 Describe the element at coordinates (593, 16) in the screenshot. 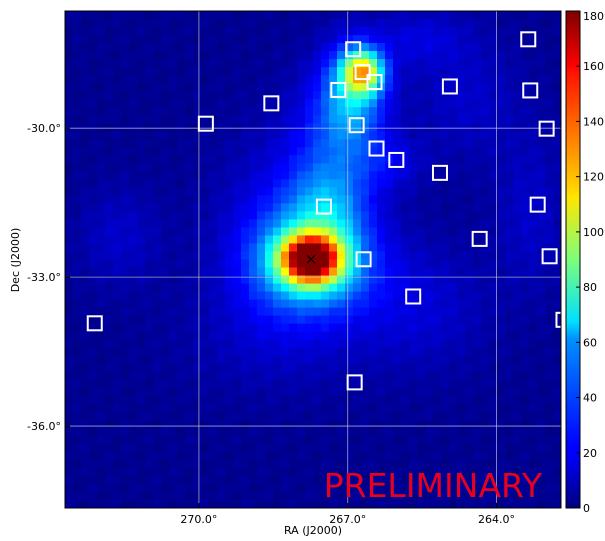

I see `colorbar-tick-label-9: 180` at that location.